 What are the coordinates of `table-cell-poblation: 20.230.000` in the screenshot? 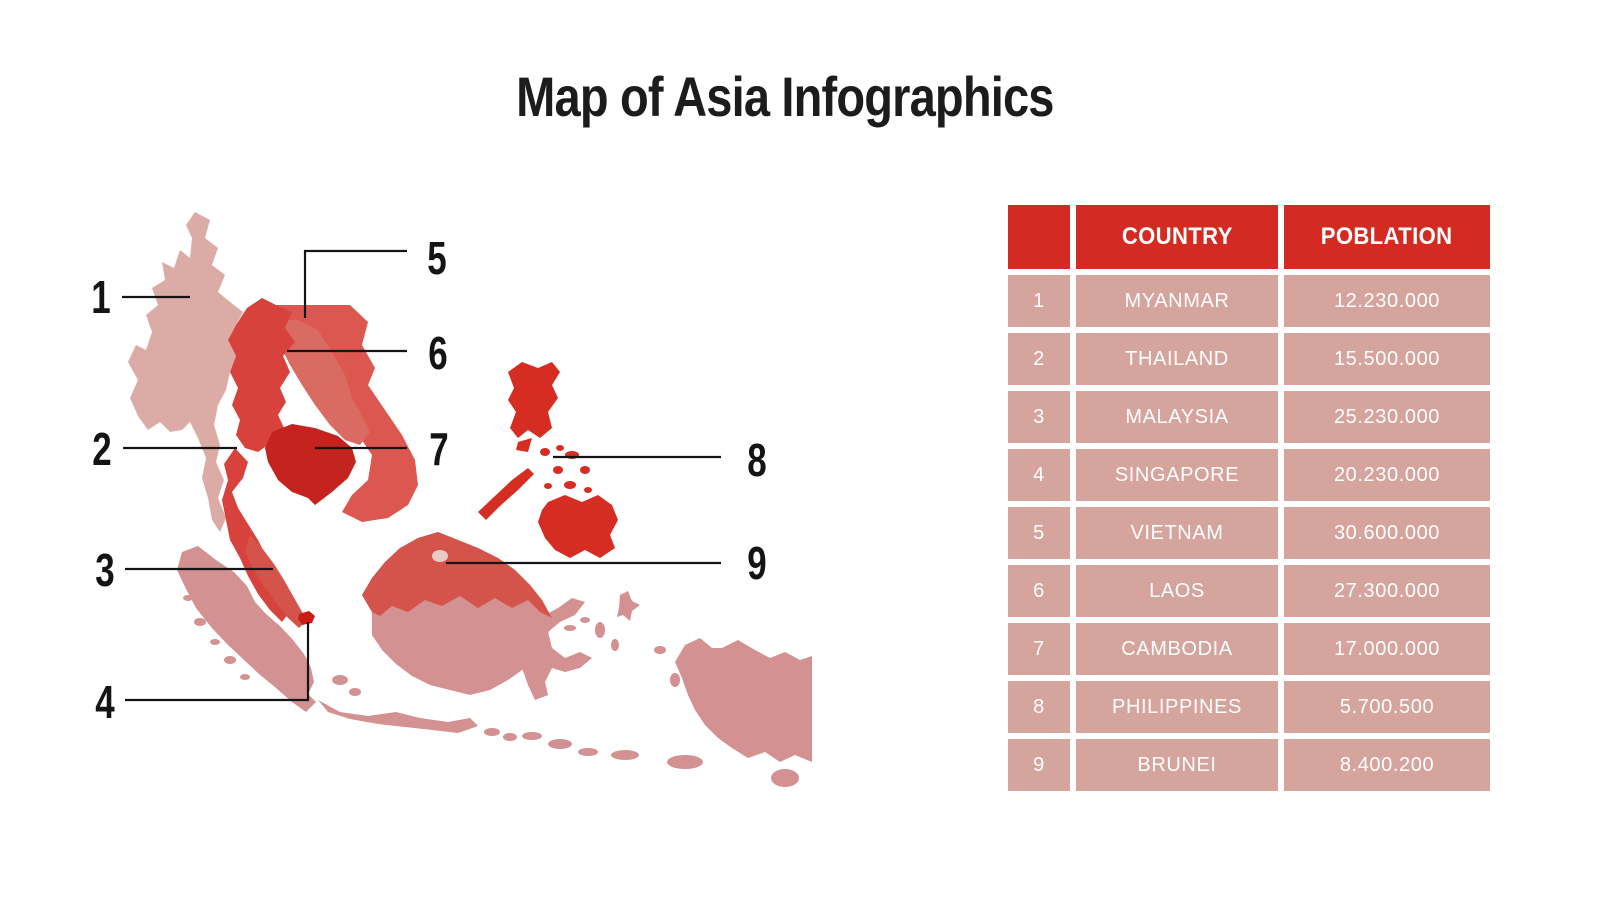 It's located at (1387, 475).